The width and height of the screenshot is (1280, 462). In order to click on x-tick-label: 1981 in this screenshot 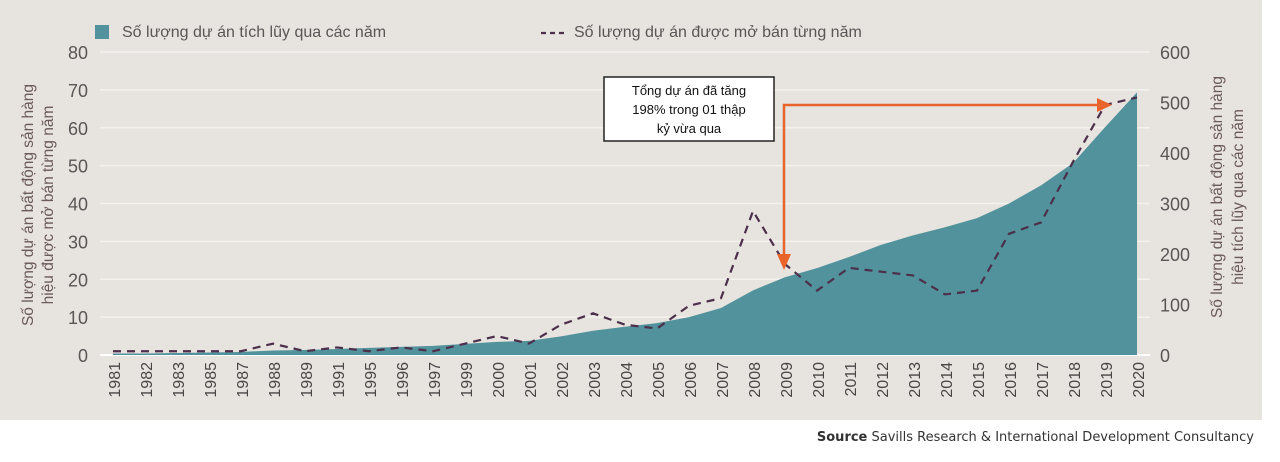, I will do `click(115, 380)`.